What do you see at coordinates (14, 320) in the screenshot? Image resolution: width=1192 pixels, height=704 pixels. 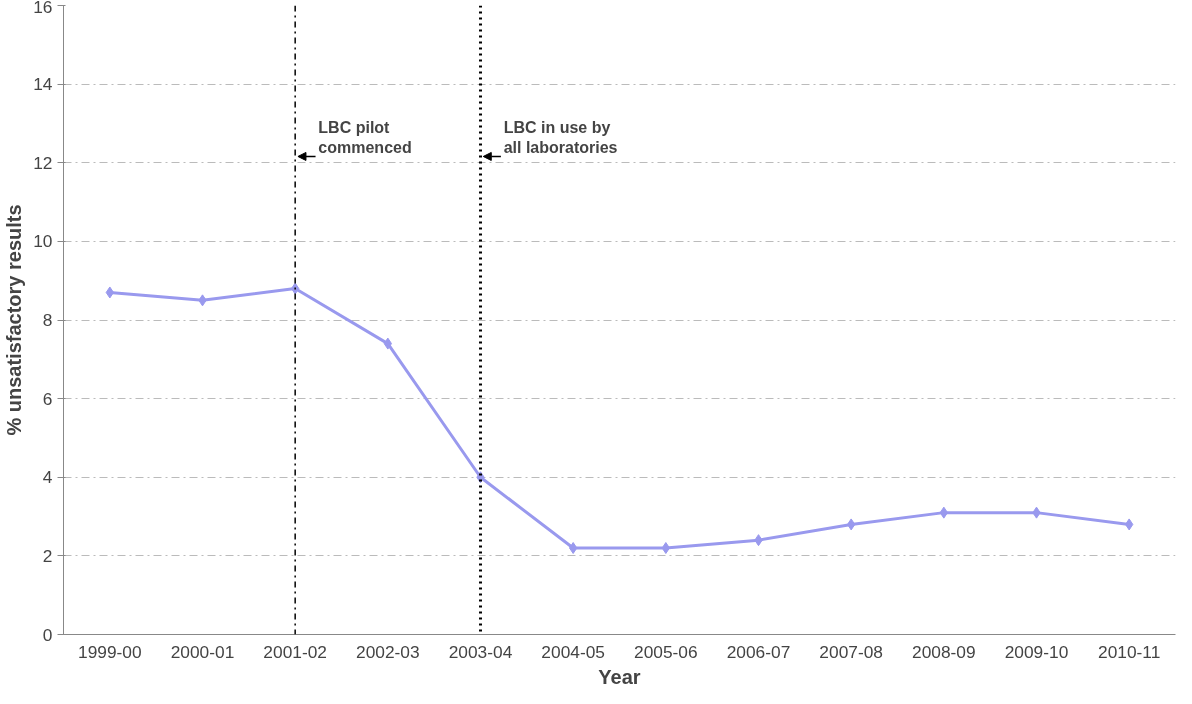 I see `y-axis-title: % unsatisfactory results` at bounding box center [14, 320].